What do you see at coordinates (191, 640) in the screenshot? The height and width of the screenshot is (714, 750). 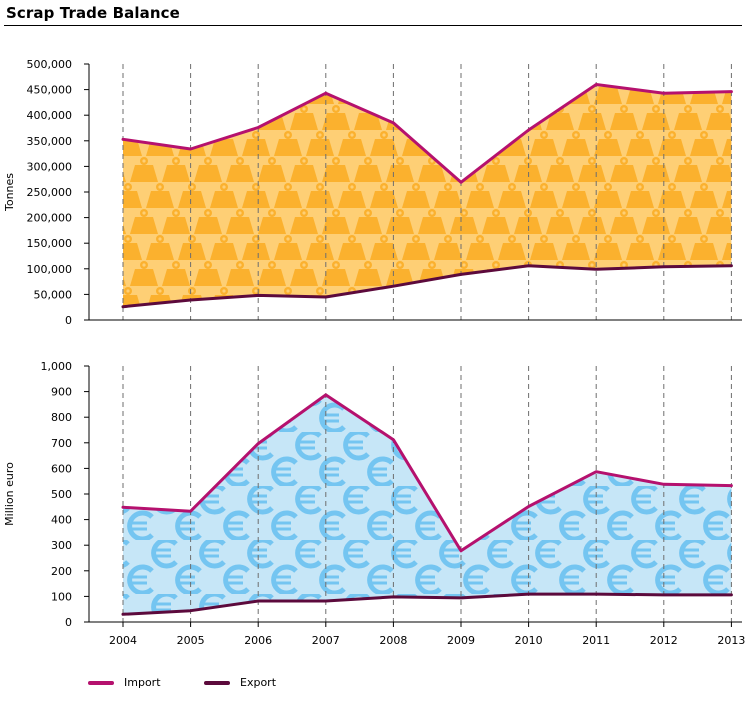 I see `x-tick-label-2005: 2005` at bounding box center [191, 640].